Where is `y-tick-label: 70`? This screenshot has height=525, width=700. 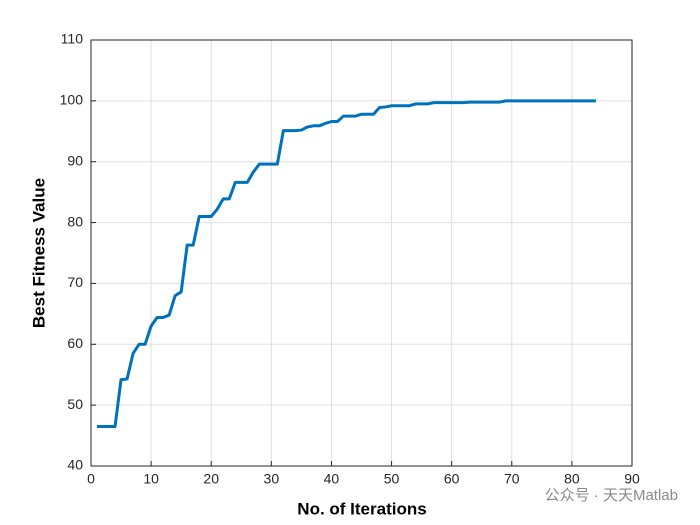
y-tick-label: 70 is located at coordinates (75, 282).